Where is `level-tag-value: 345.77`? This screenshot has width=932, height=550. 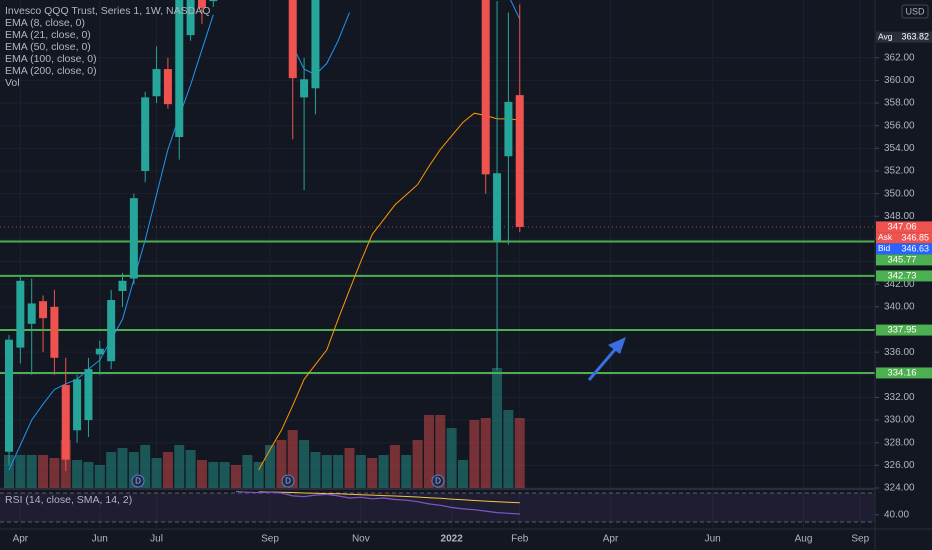 level-tag-value: 345.77 is located at coordinates (901, 259).